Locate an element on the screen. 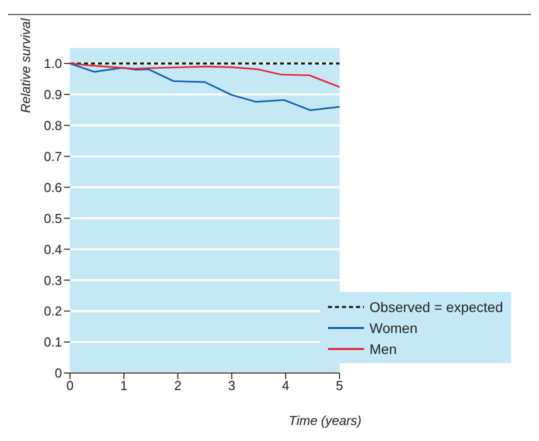  x-tick-label: 3 is located at coordinates (232, 386).